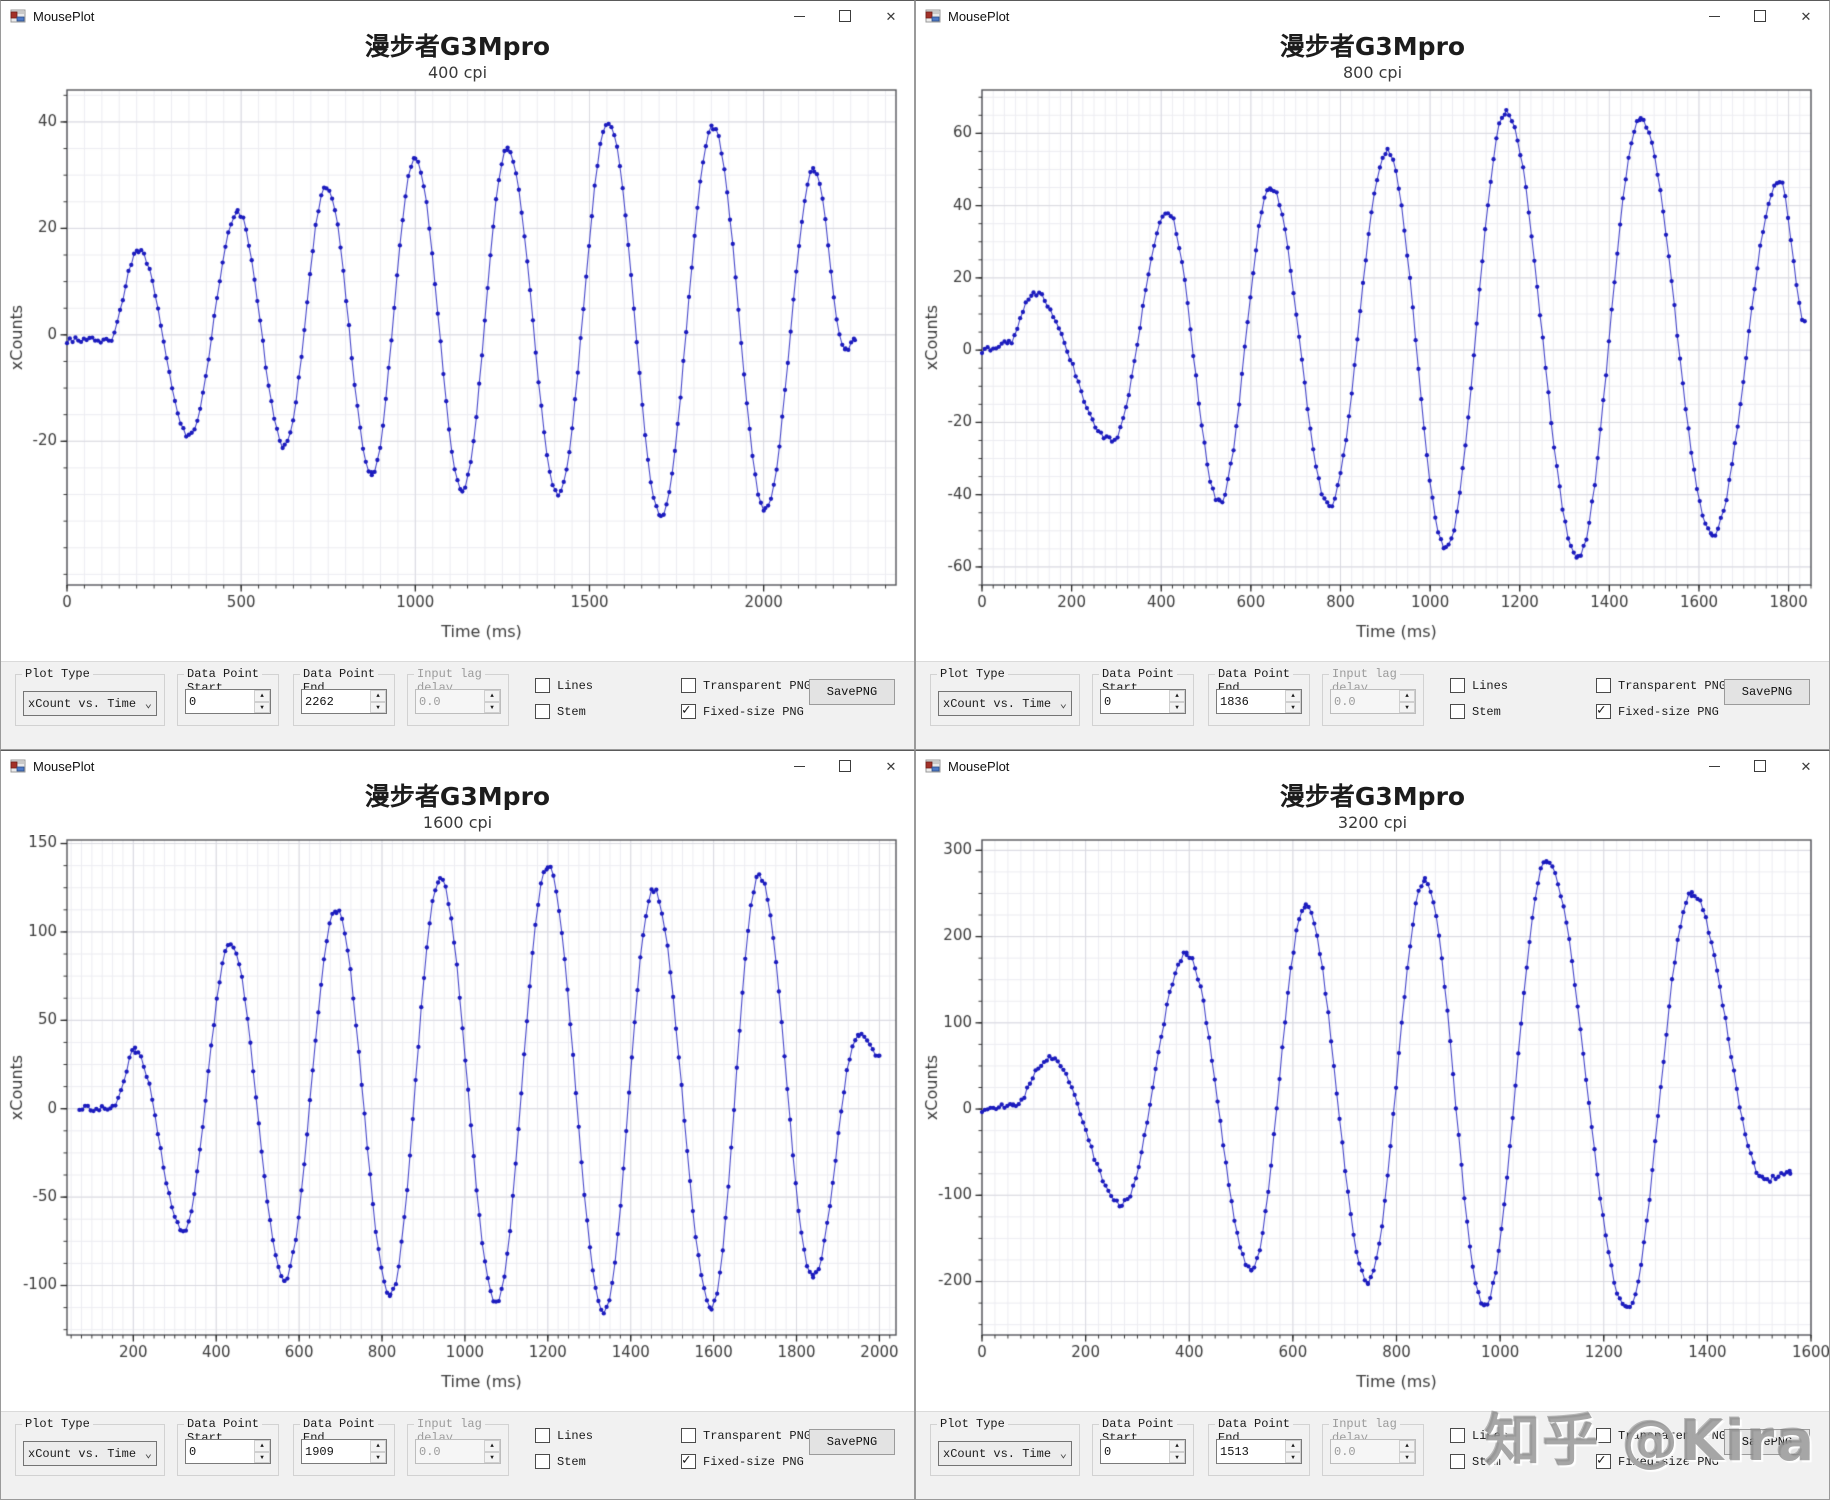  I want to click on data-point-start-label: Data Point, so click(223, 1424).